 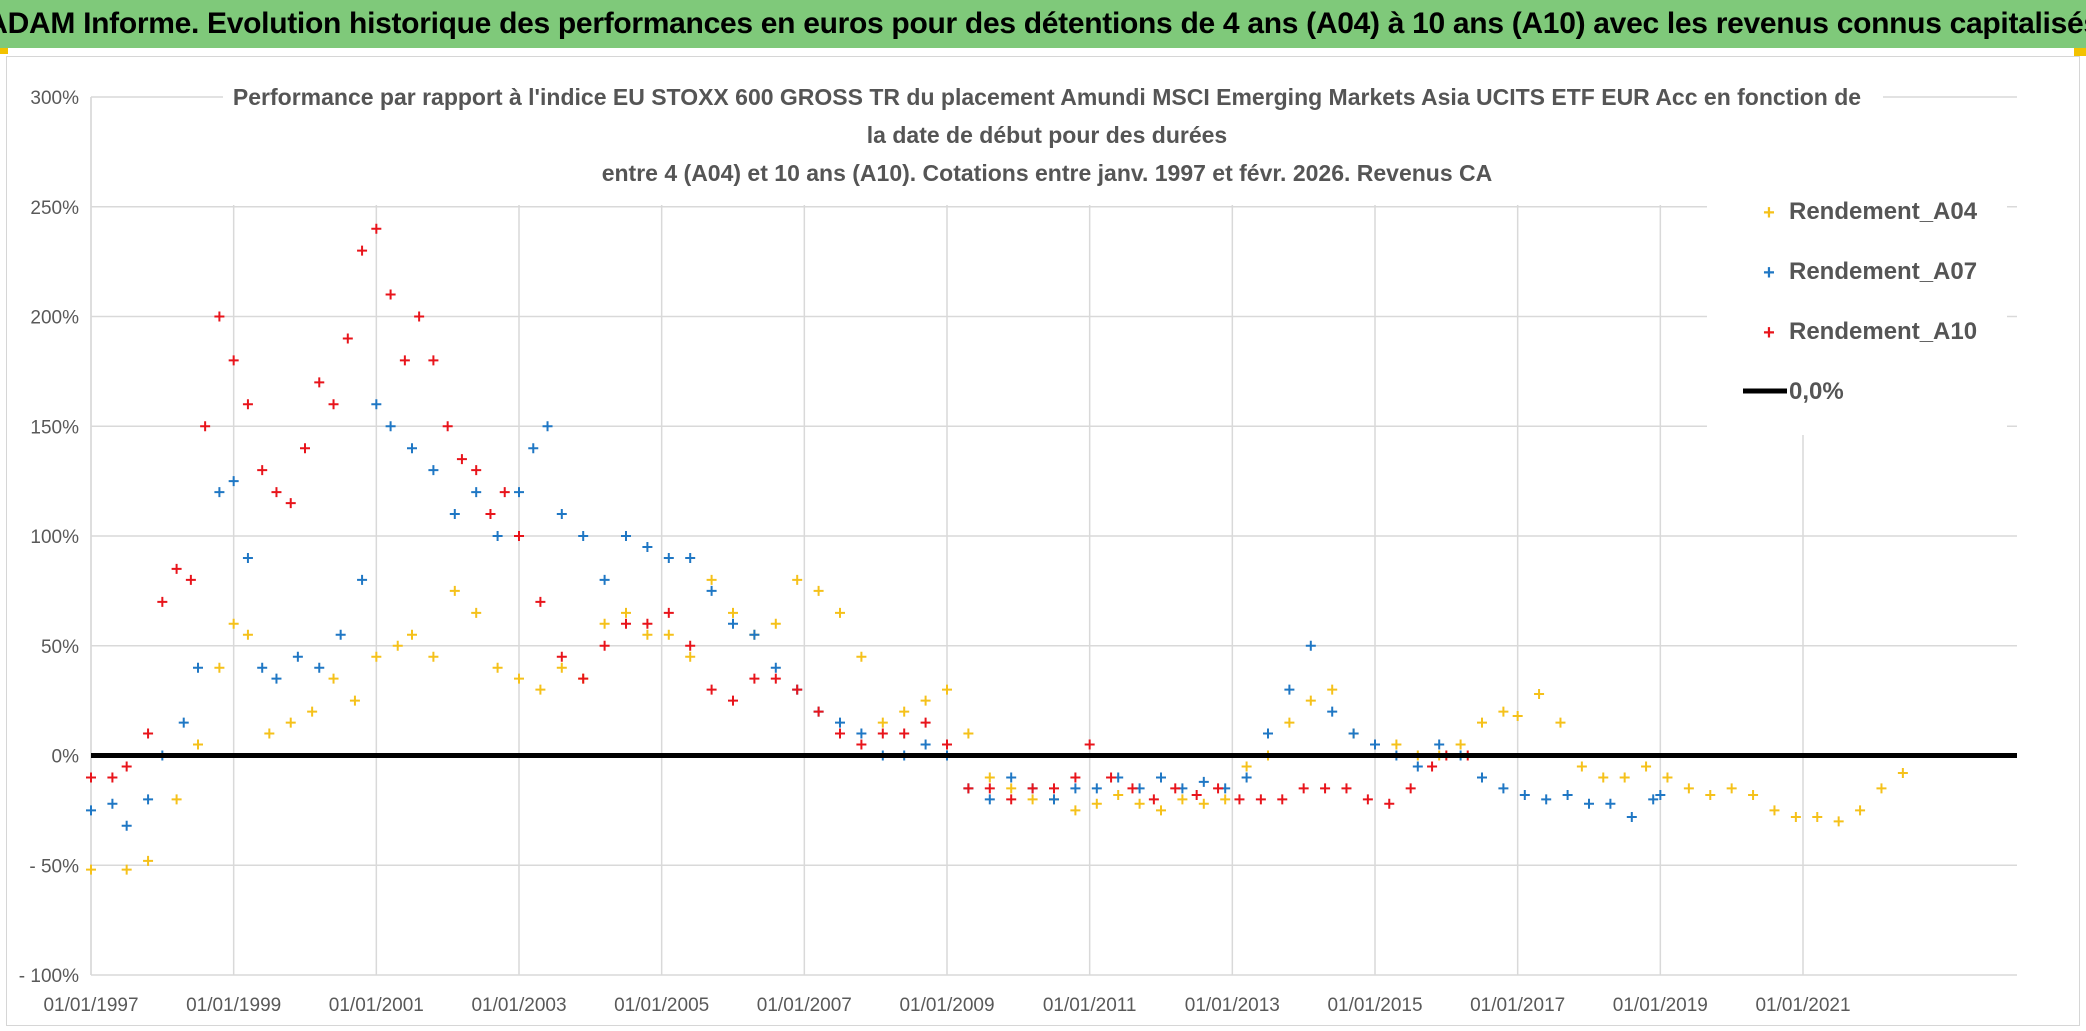 I want to click on x-tick-label: 01/01/2009, so click(x=946, y=1005).